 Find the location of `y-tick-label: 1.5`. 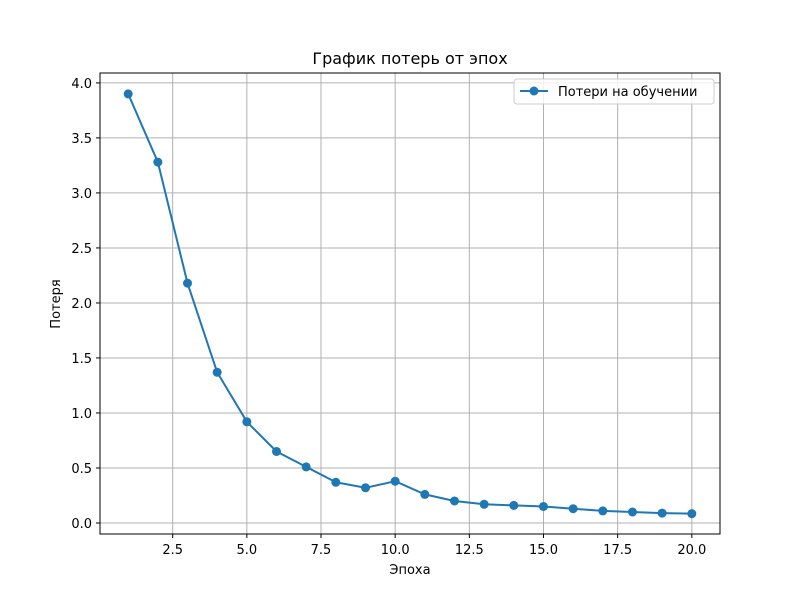

y-tick-label: 1.5 is located at coordinates (81, 359).